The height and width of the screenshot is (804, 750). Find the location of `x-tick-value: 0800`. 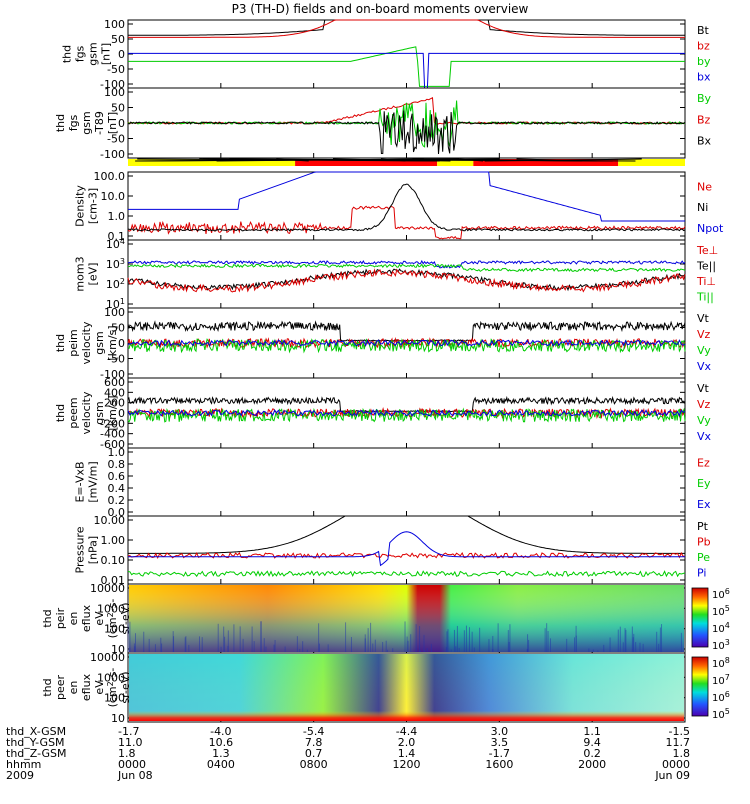

x-tick-value: 0800 is located at coordinates (314, 764).